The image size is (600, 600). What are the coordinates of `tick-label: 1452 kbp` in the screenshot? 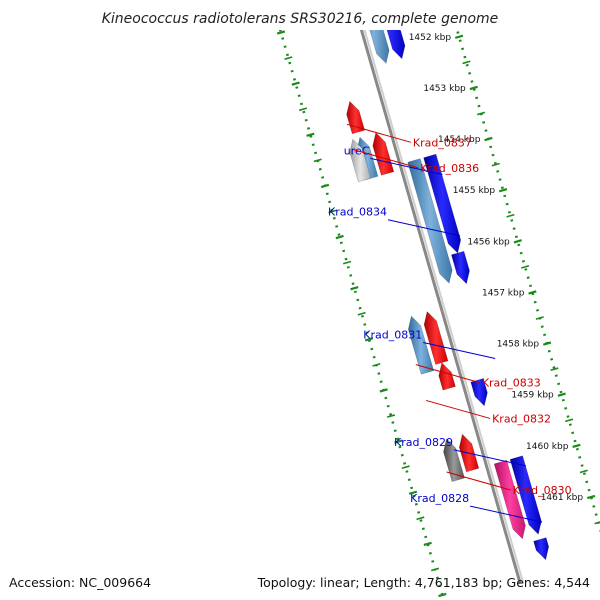 It's located at (430, 38).